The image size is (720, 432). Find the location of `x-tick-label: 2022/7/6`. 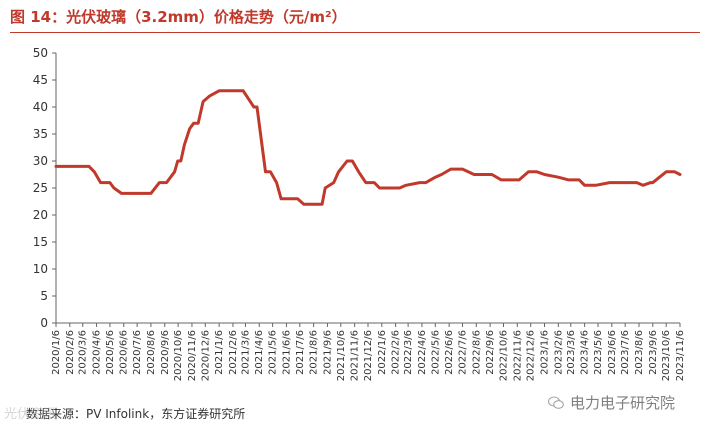

x-tick-label: 2022/7/6 is located at coordinates (462, 352).